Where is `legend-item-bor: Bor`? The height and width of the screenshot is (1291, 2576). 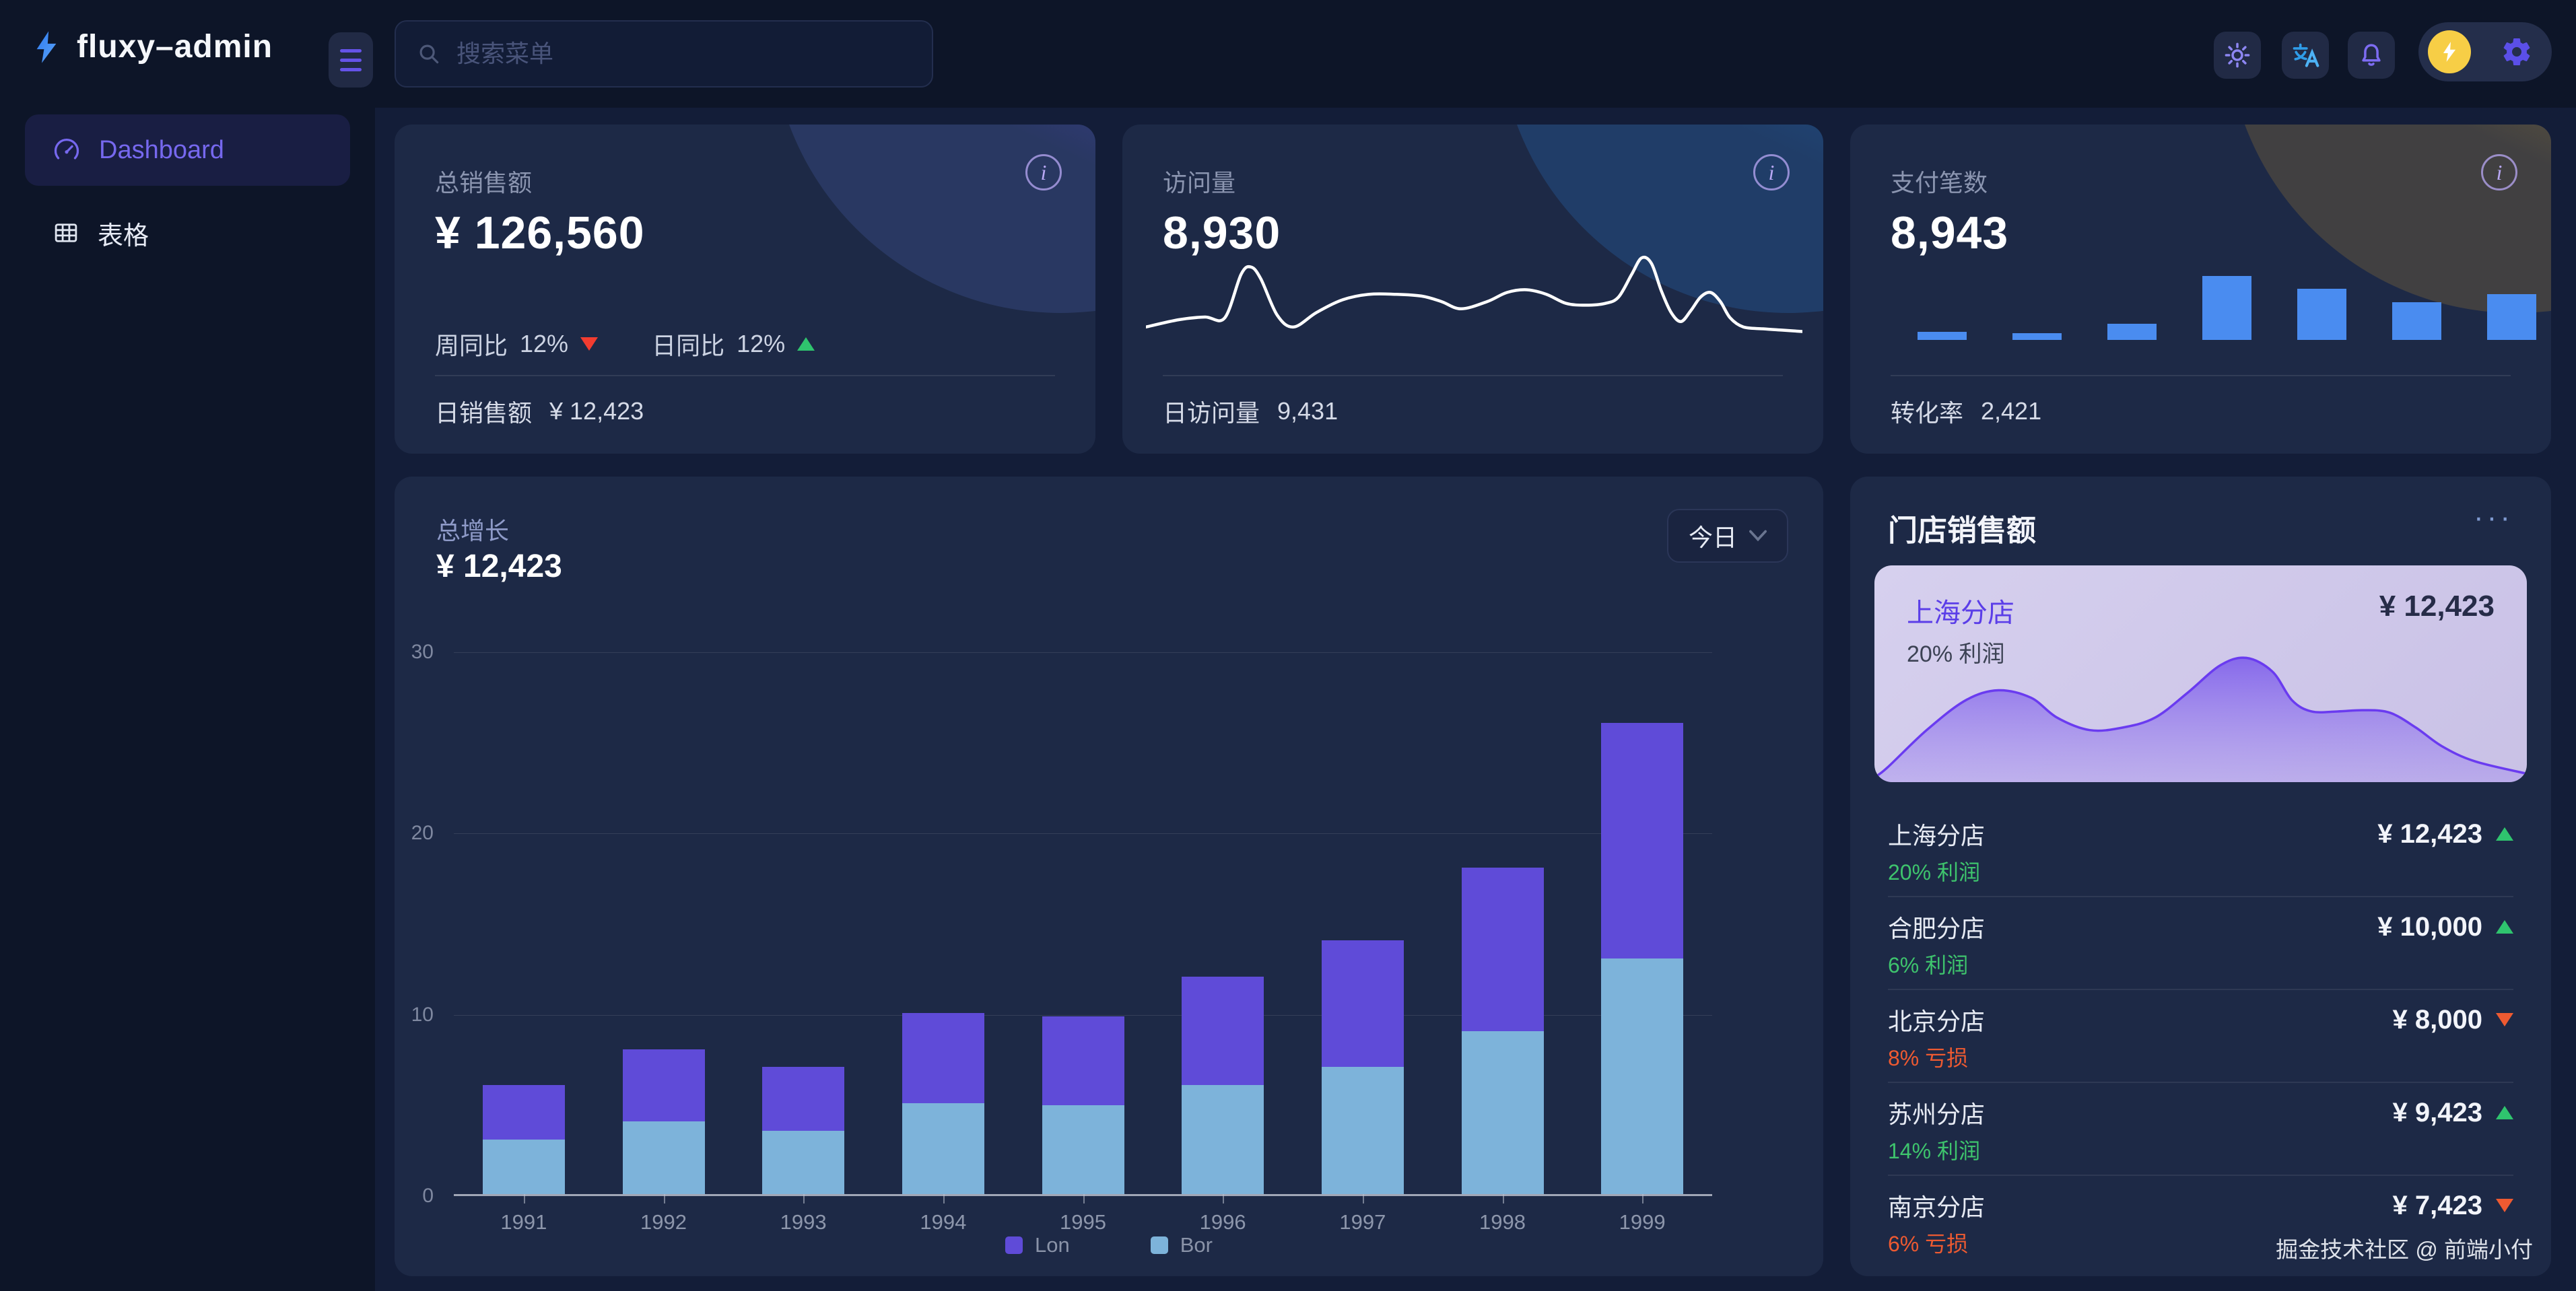
legend-item-bor: Bor is located at coordinates (1181, 1245).